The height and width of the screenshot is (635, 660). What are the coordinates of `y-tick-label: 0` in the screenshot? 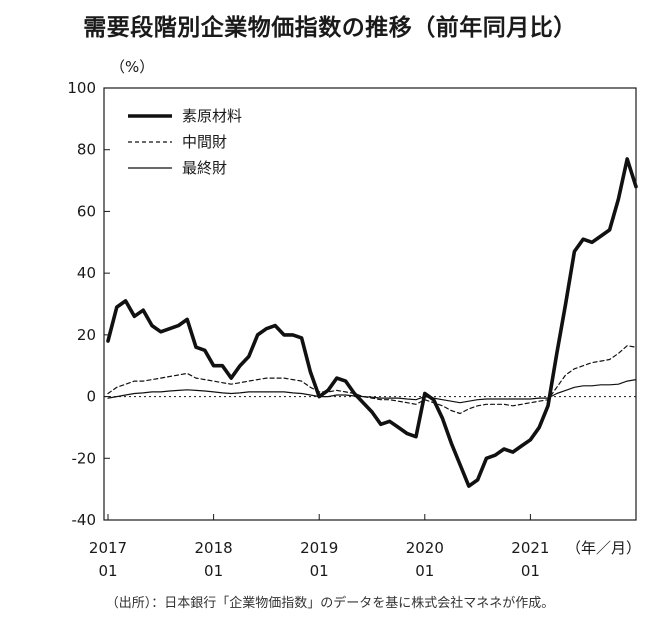 It's located at (91, 397).